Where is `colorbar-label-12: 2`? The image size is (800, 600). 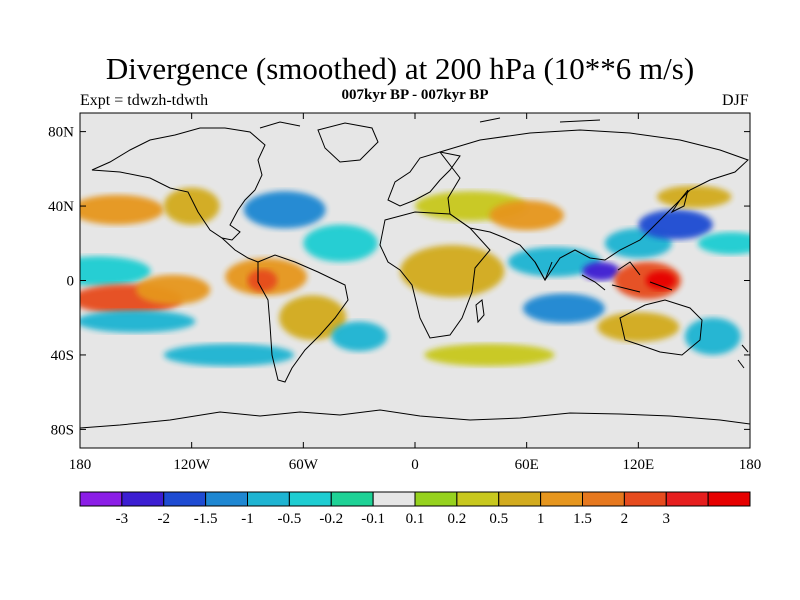 colorbar-label-12: 2 is located at coordinates (625, 519).